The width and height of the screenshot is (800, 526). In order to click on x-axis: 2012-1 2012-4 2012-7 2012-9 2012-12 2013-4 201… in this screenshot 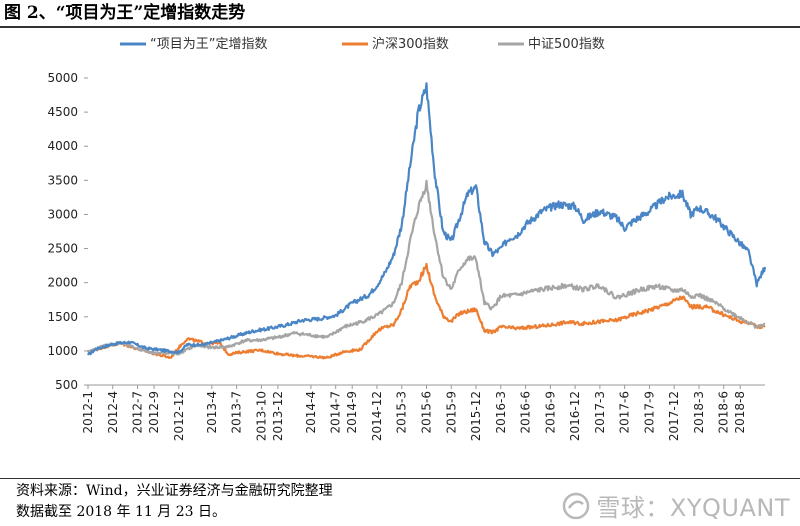, I will do `click(423, 412)`.